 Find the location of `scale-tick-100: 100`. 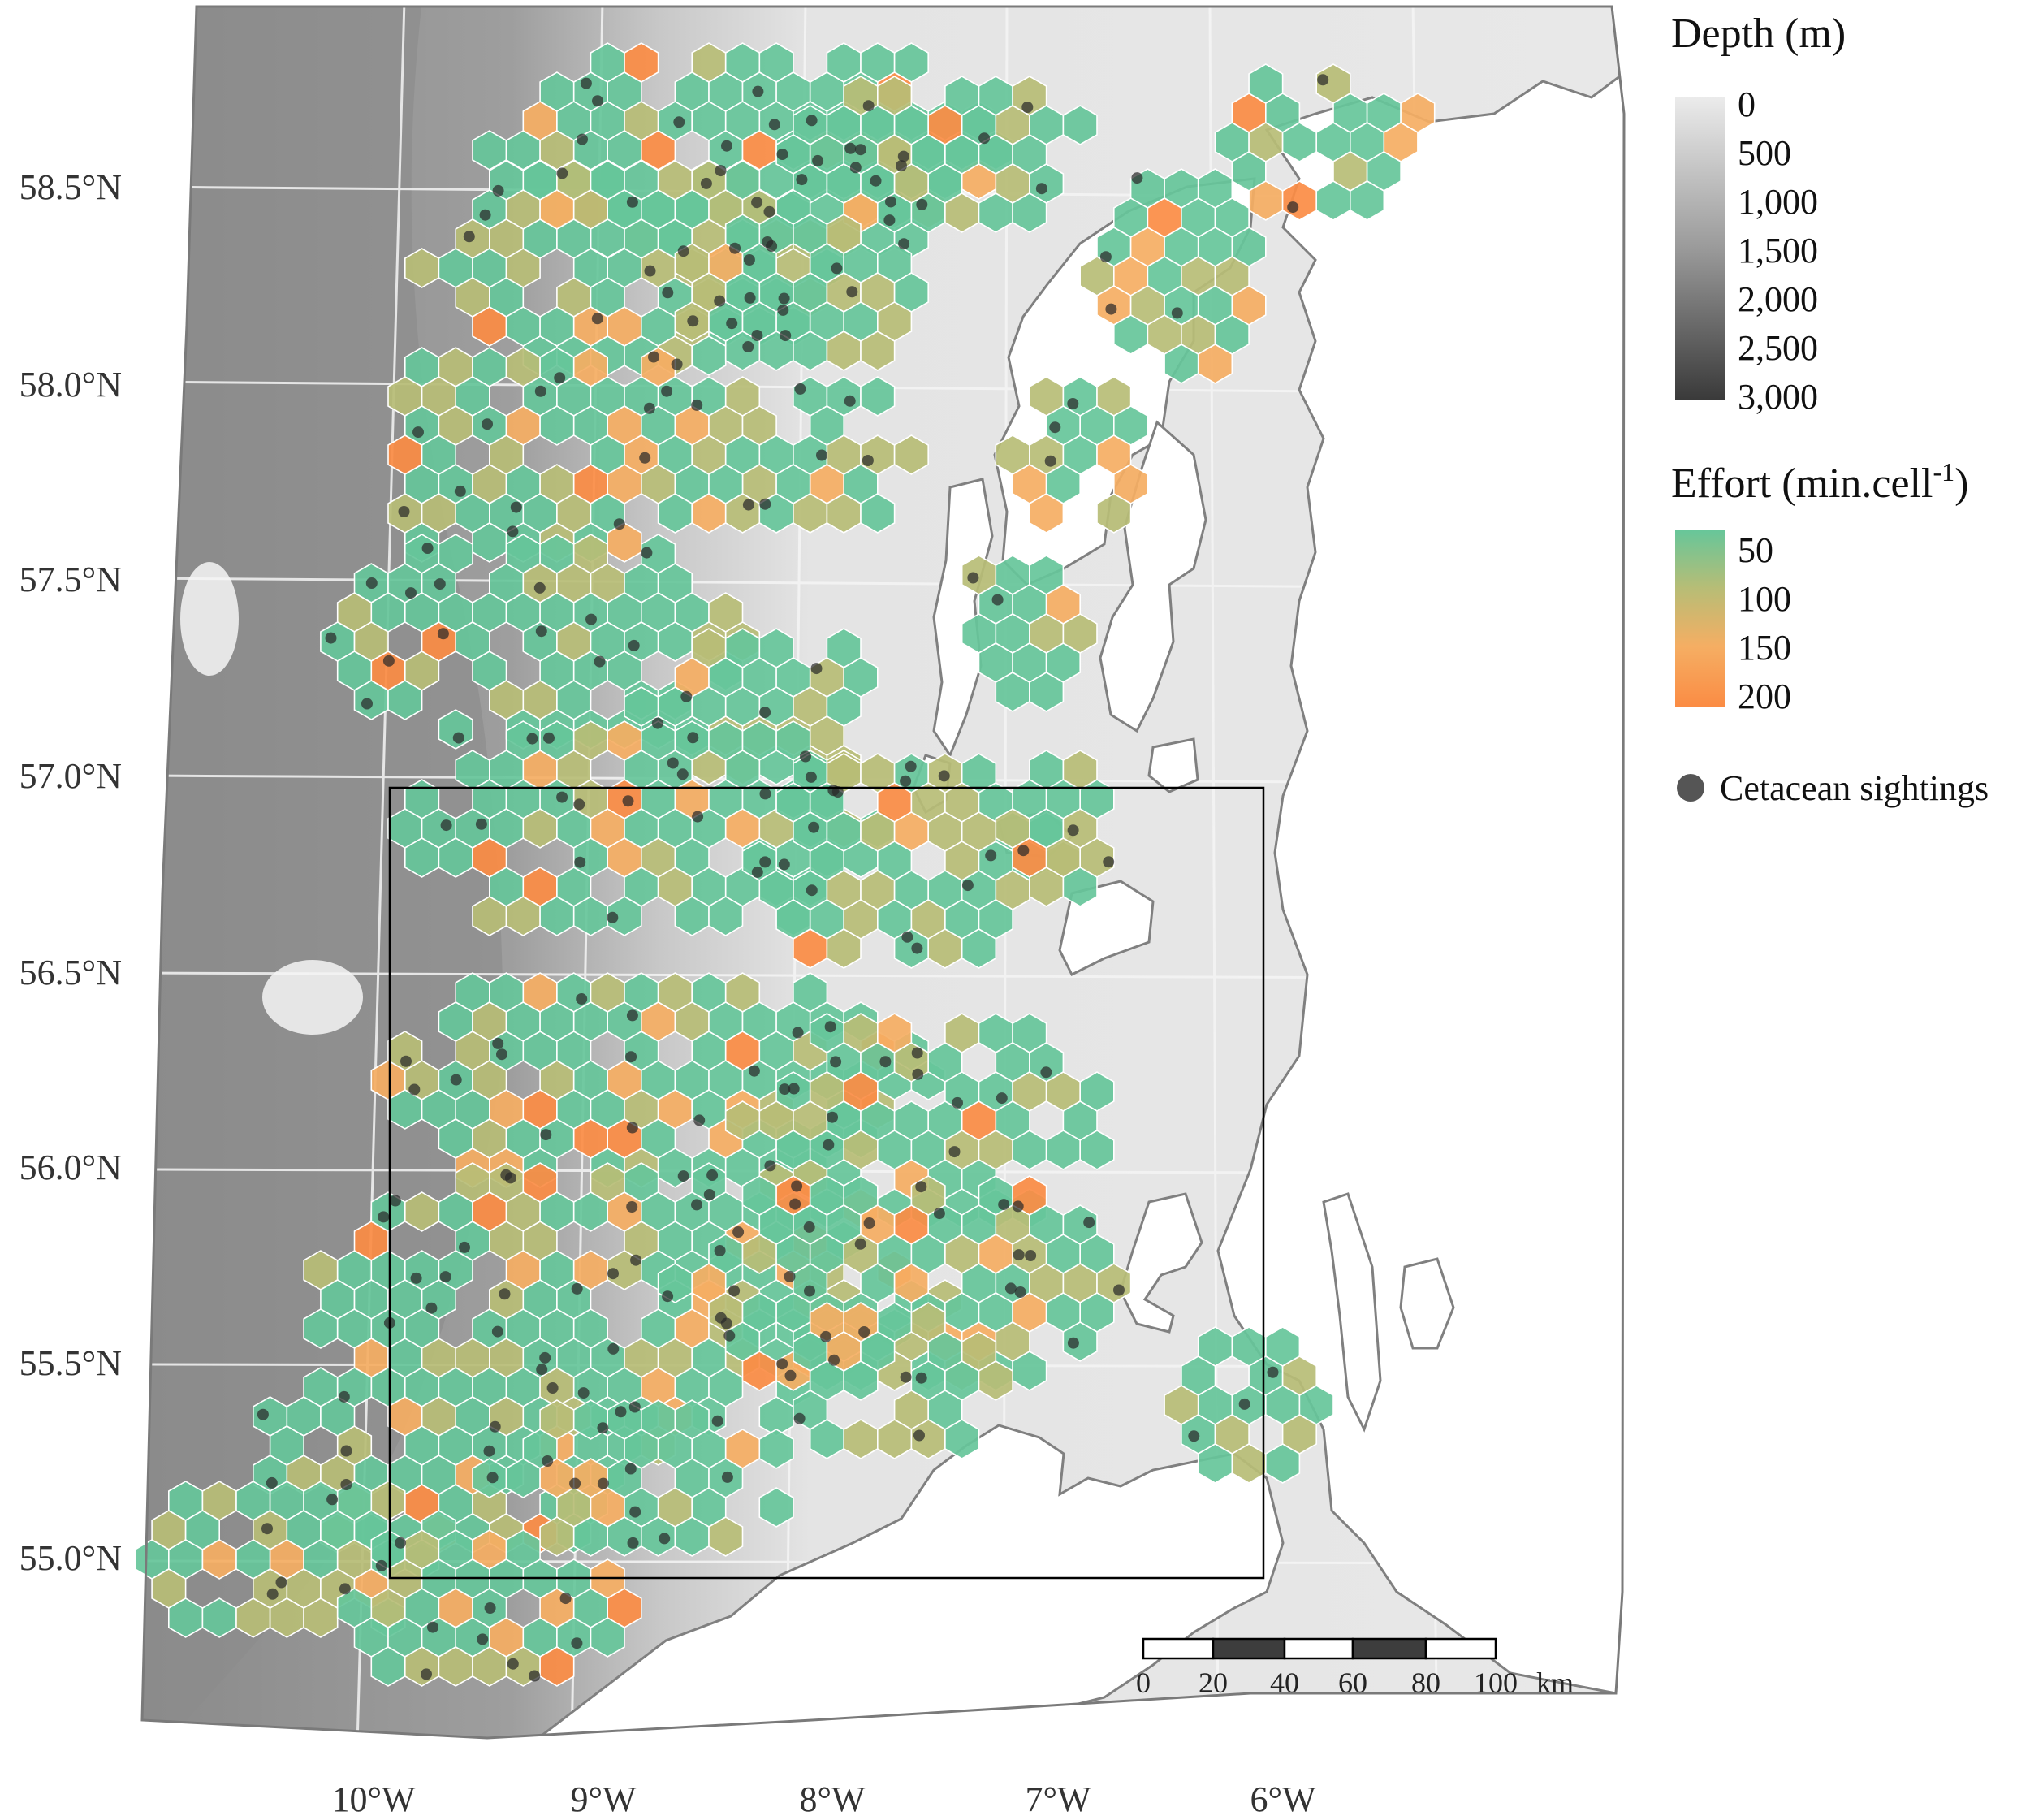

scale-tick-100: 100 is located at coordinates (1496, 1683).